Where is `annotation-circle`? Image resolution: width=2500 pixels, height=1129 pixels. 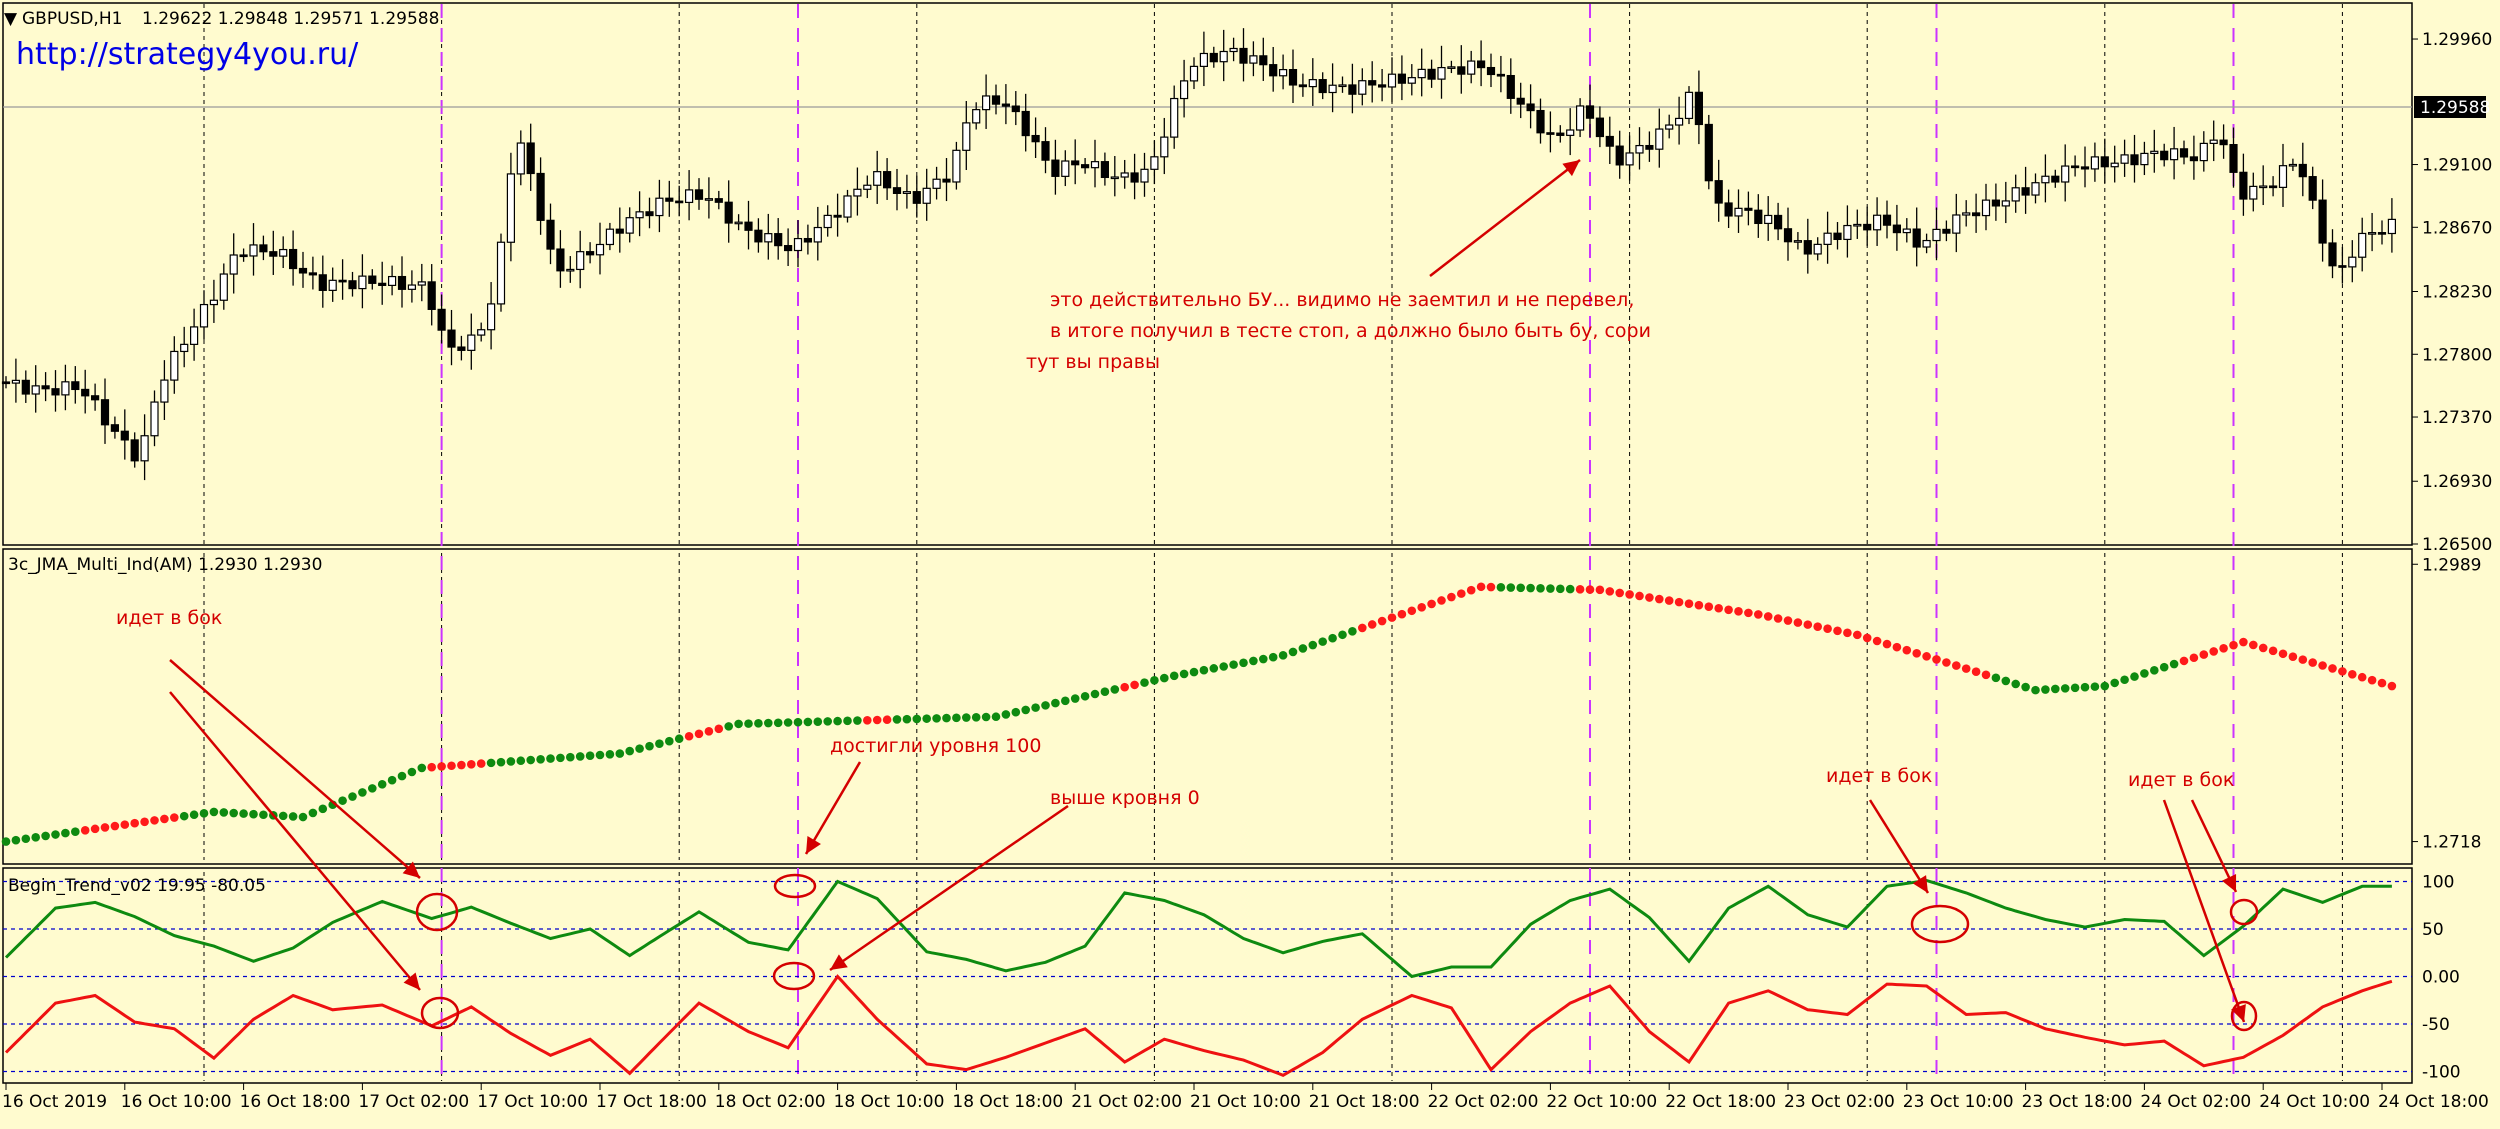
annotation-circle is located at coordinates (437, 912).